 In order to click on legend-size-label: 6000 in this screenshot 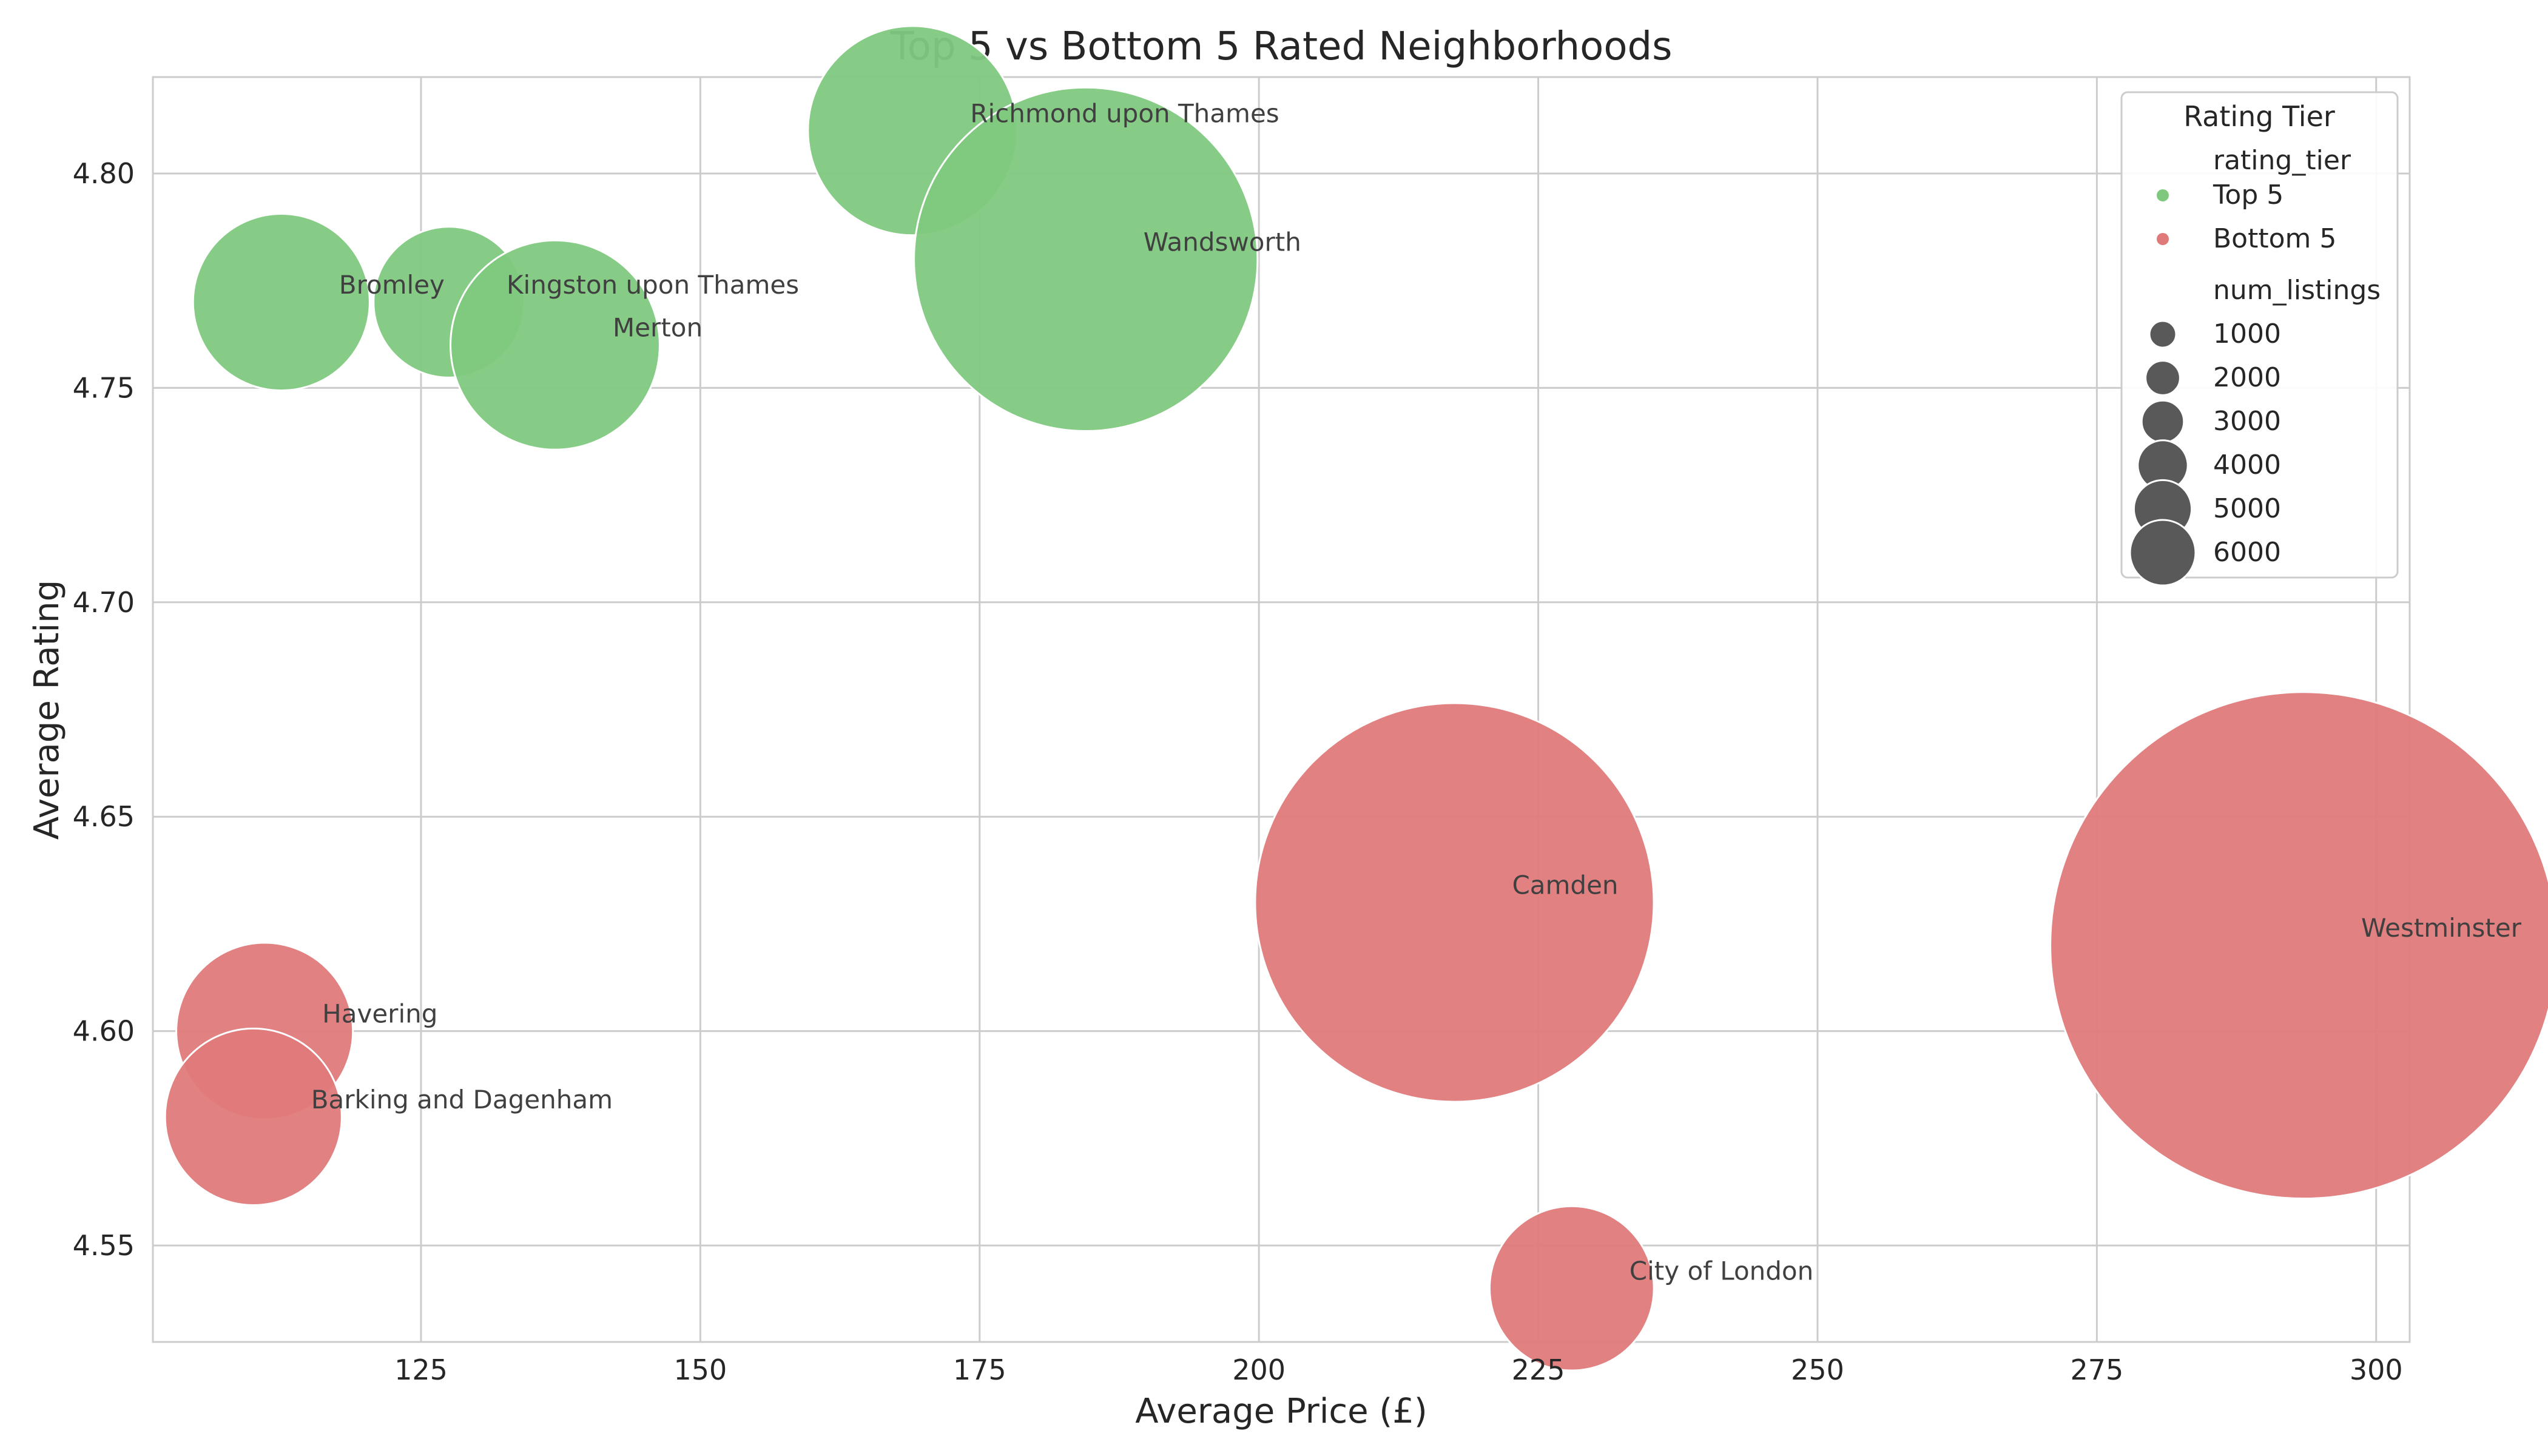, I will do `click(2247, 552)`.